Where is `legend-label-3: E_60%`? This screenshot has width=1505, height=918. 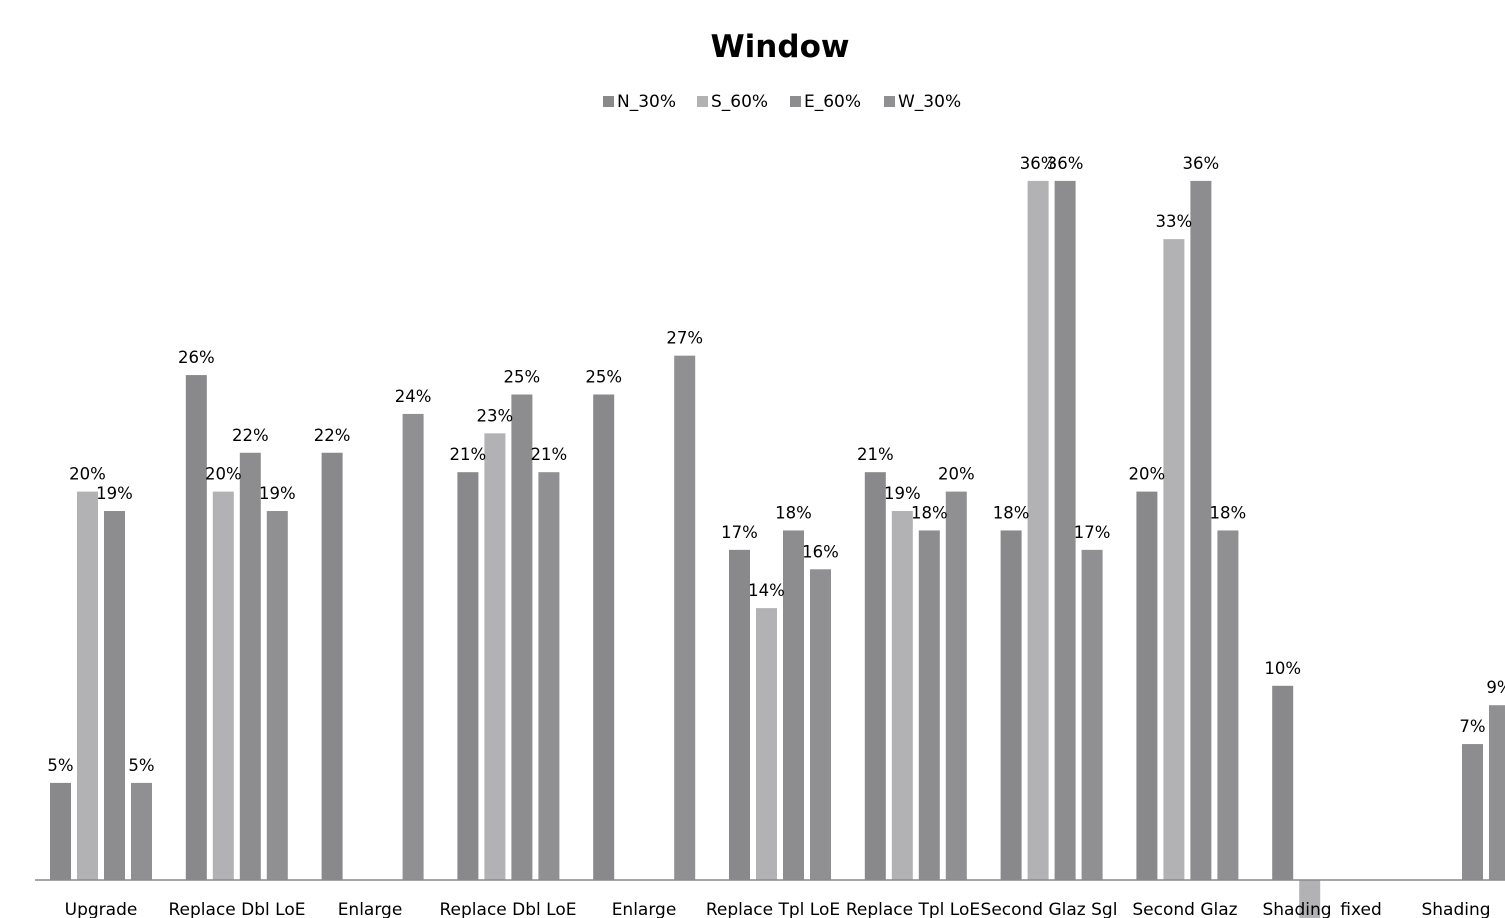 legend-label-3: E_60% is located at coordinates (832, 102).